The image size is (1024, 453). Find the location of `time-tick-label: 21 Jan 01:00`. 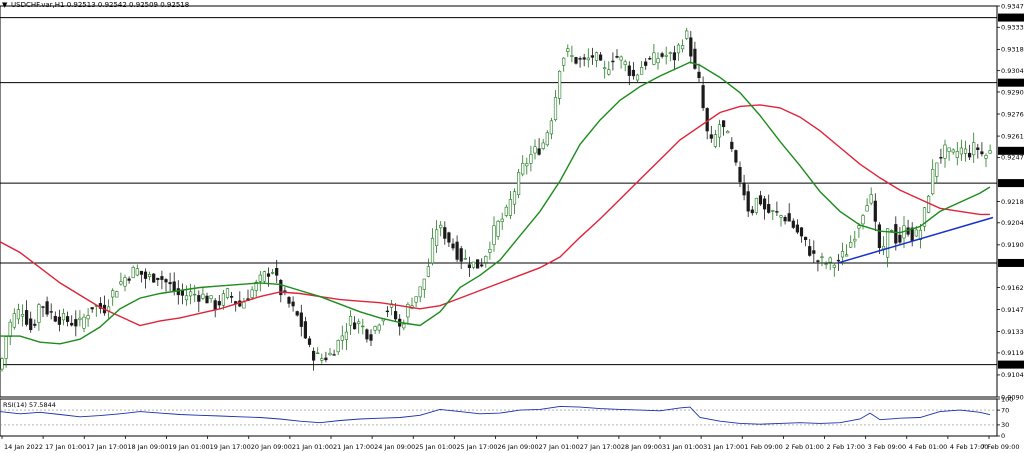

time-tick-label: 21 Jan 01:00 is located at coordinates (312, 447).